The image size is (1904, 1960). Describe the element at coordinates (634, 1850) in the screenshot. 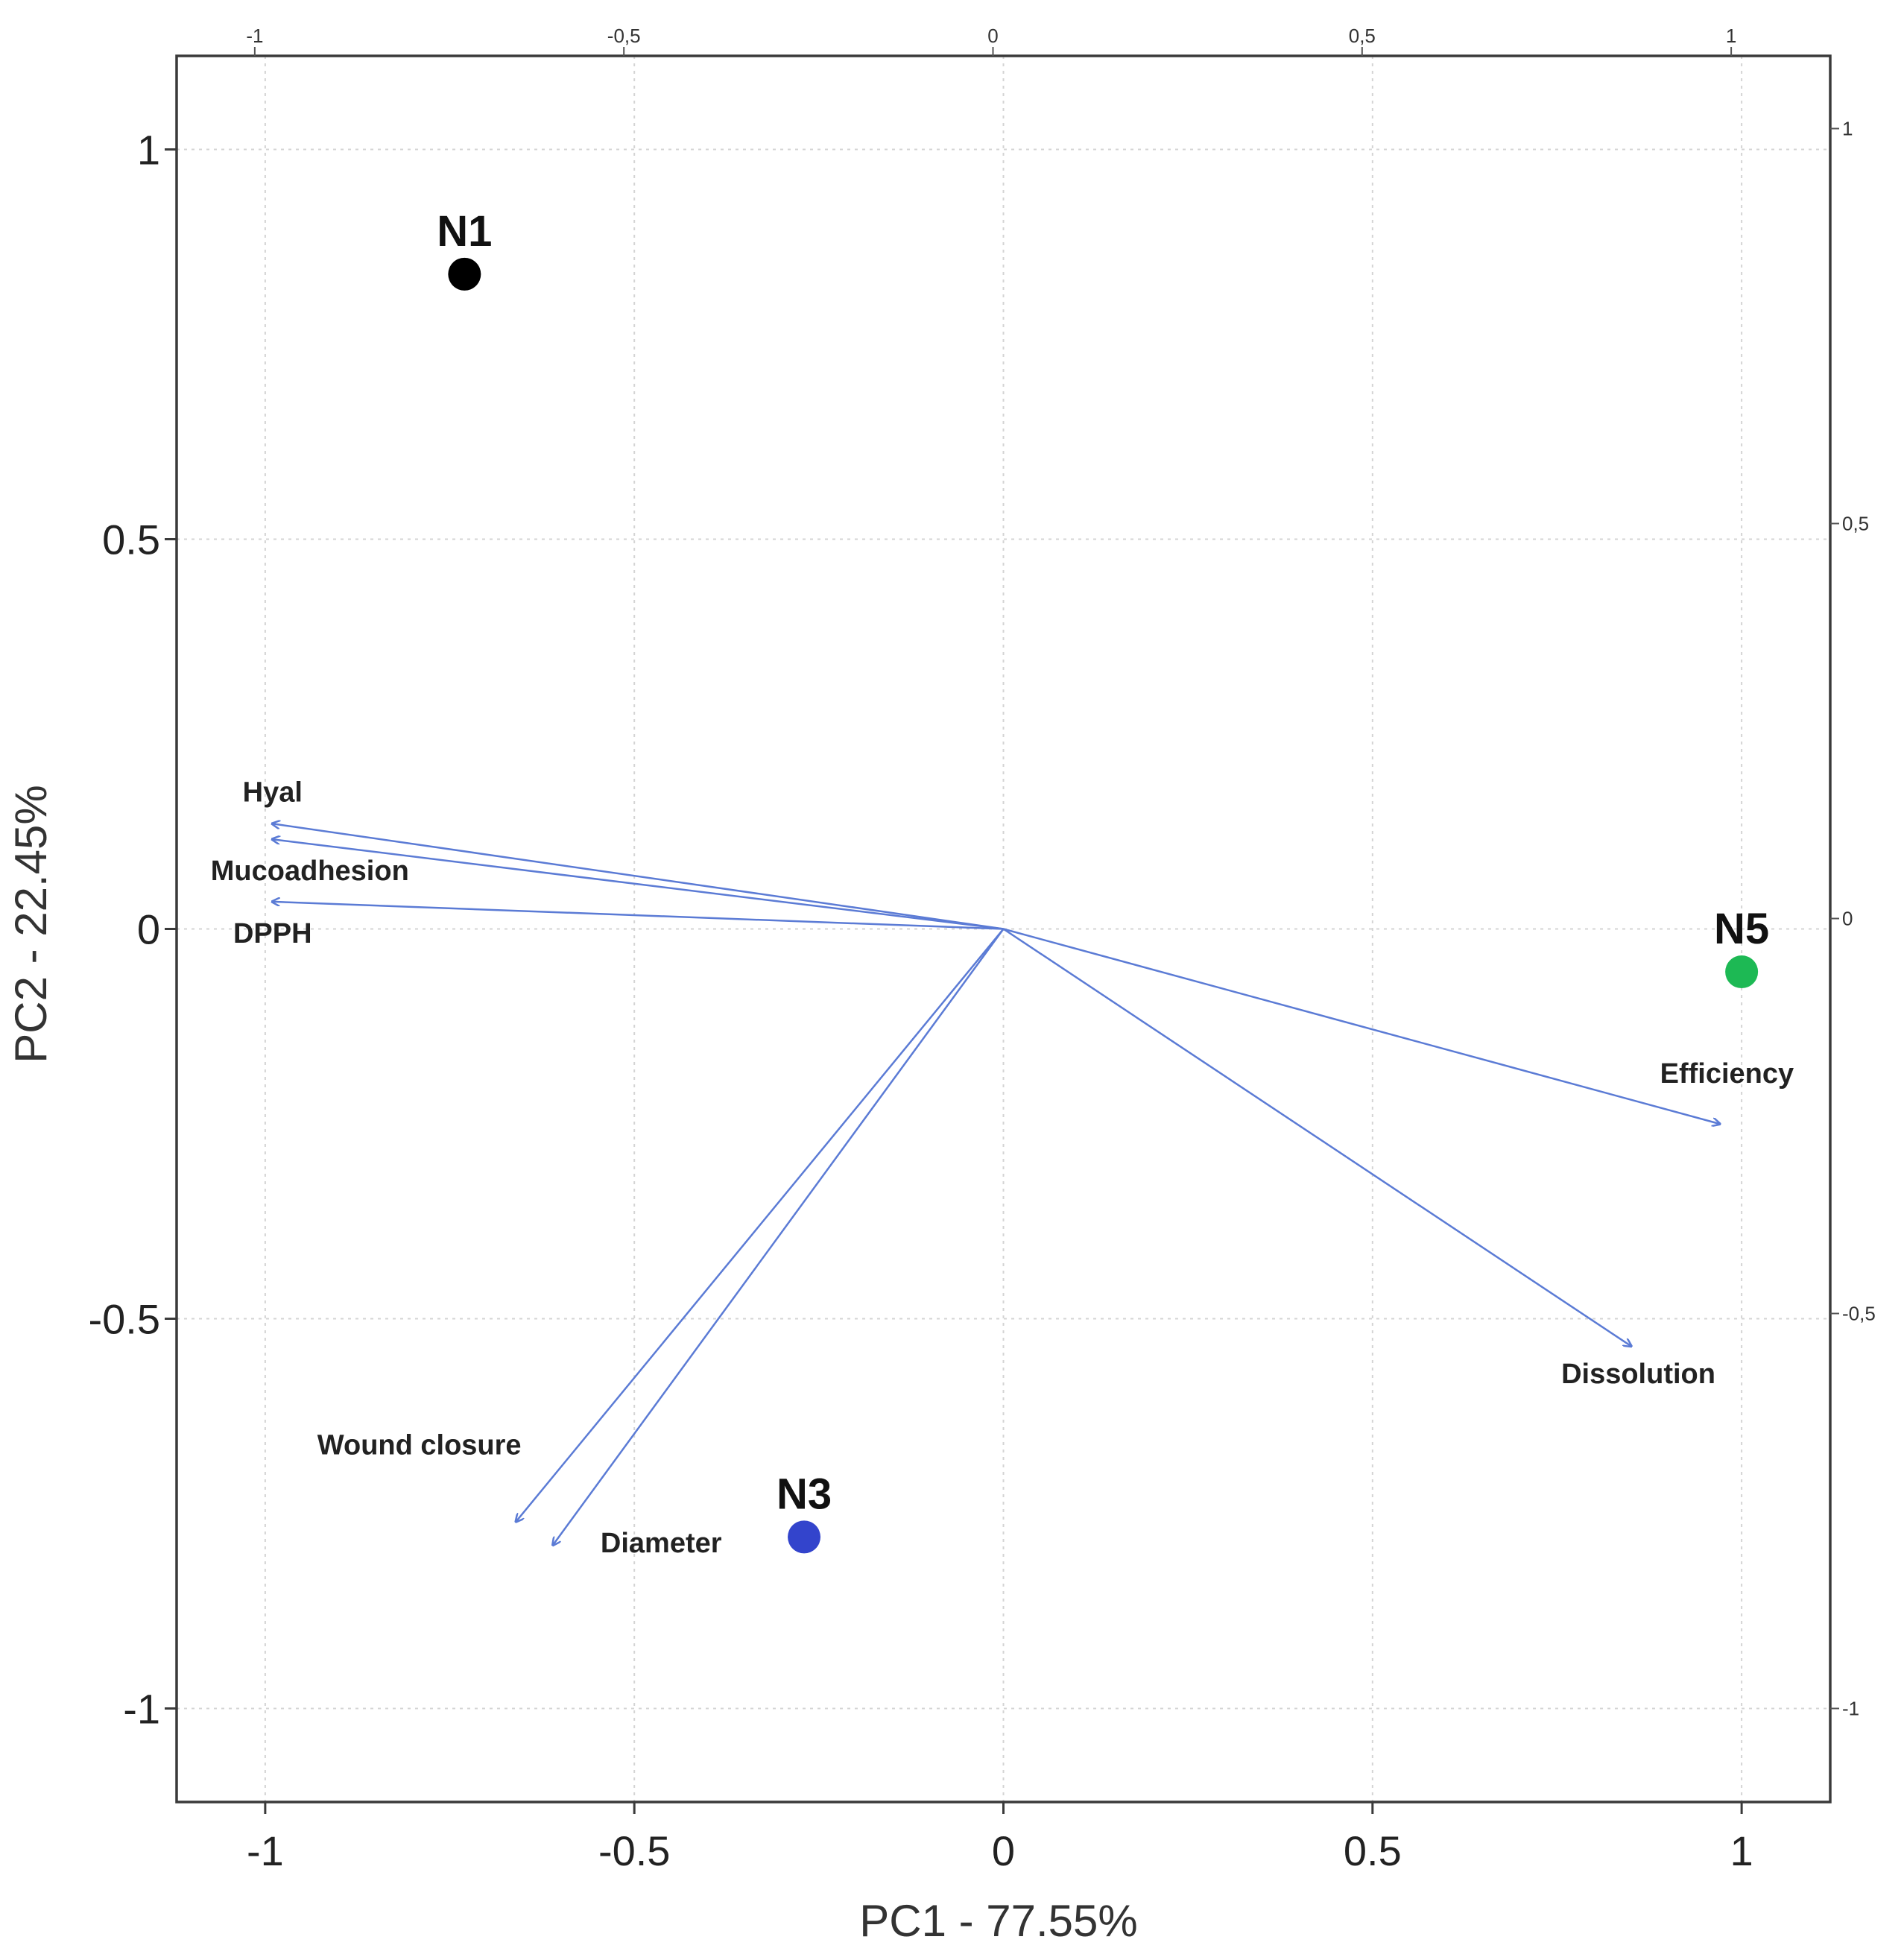

I see `x-tick-label: -0.5` at that location.